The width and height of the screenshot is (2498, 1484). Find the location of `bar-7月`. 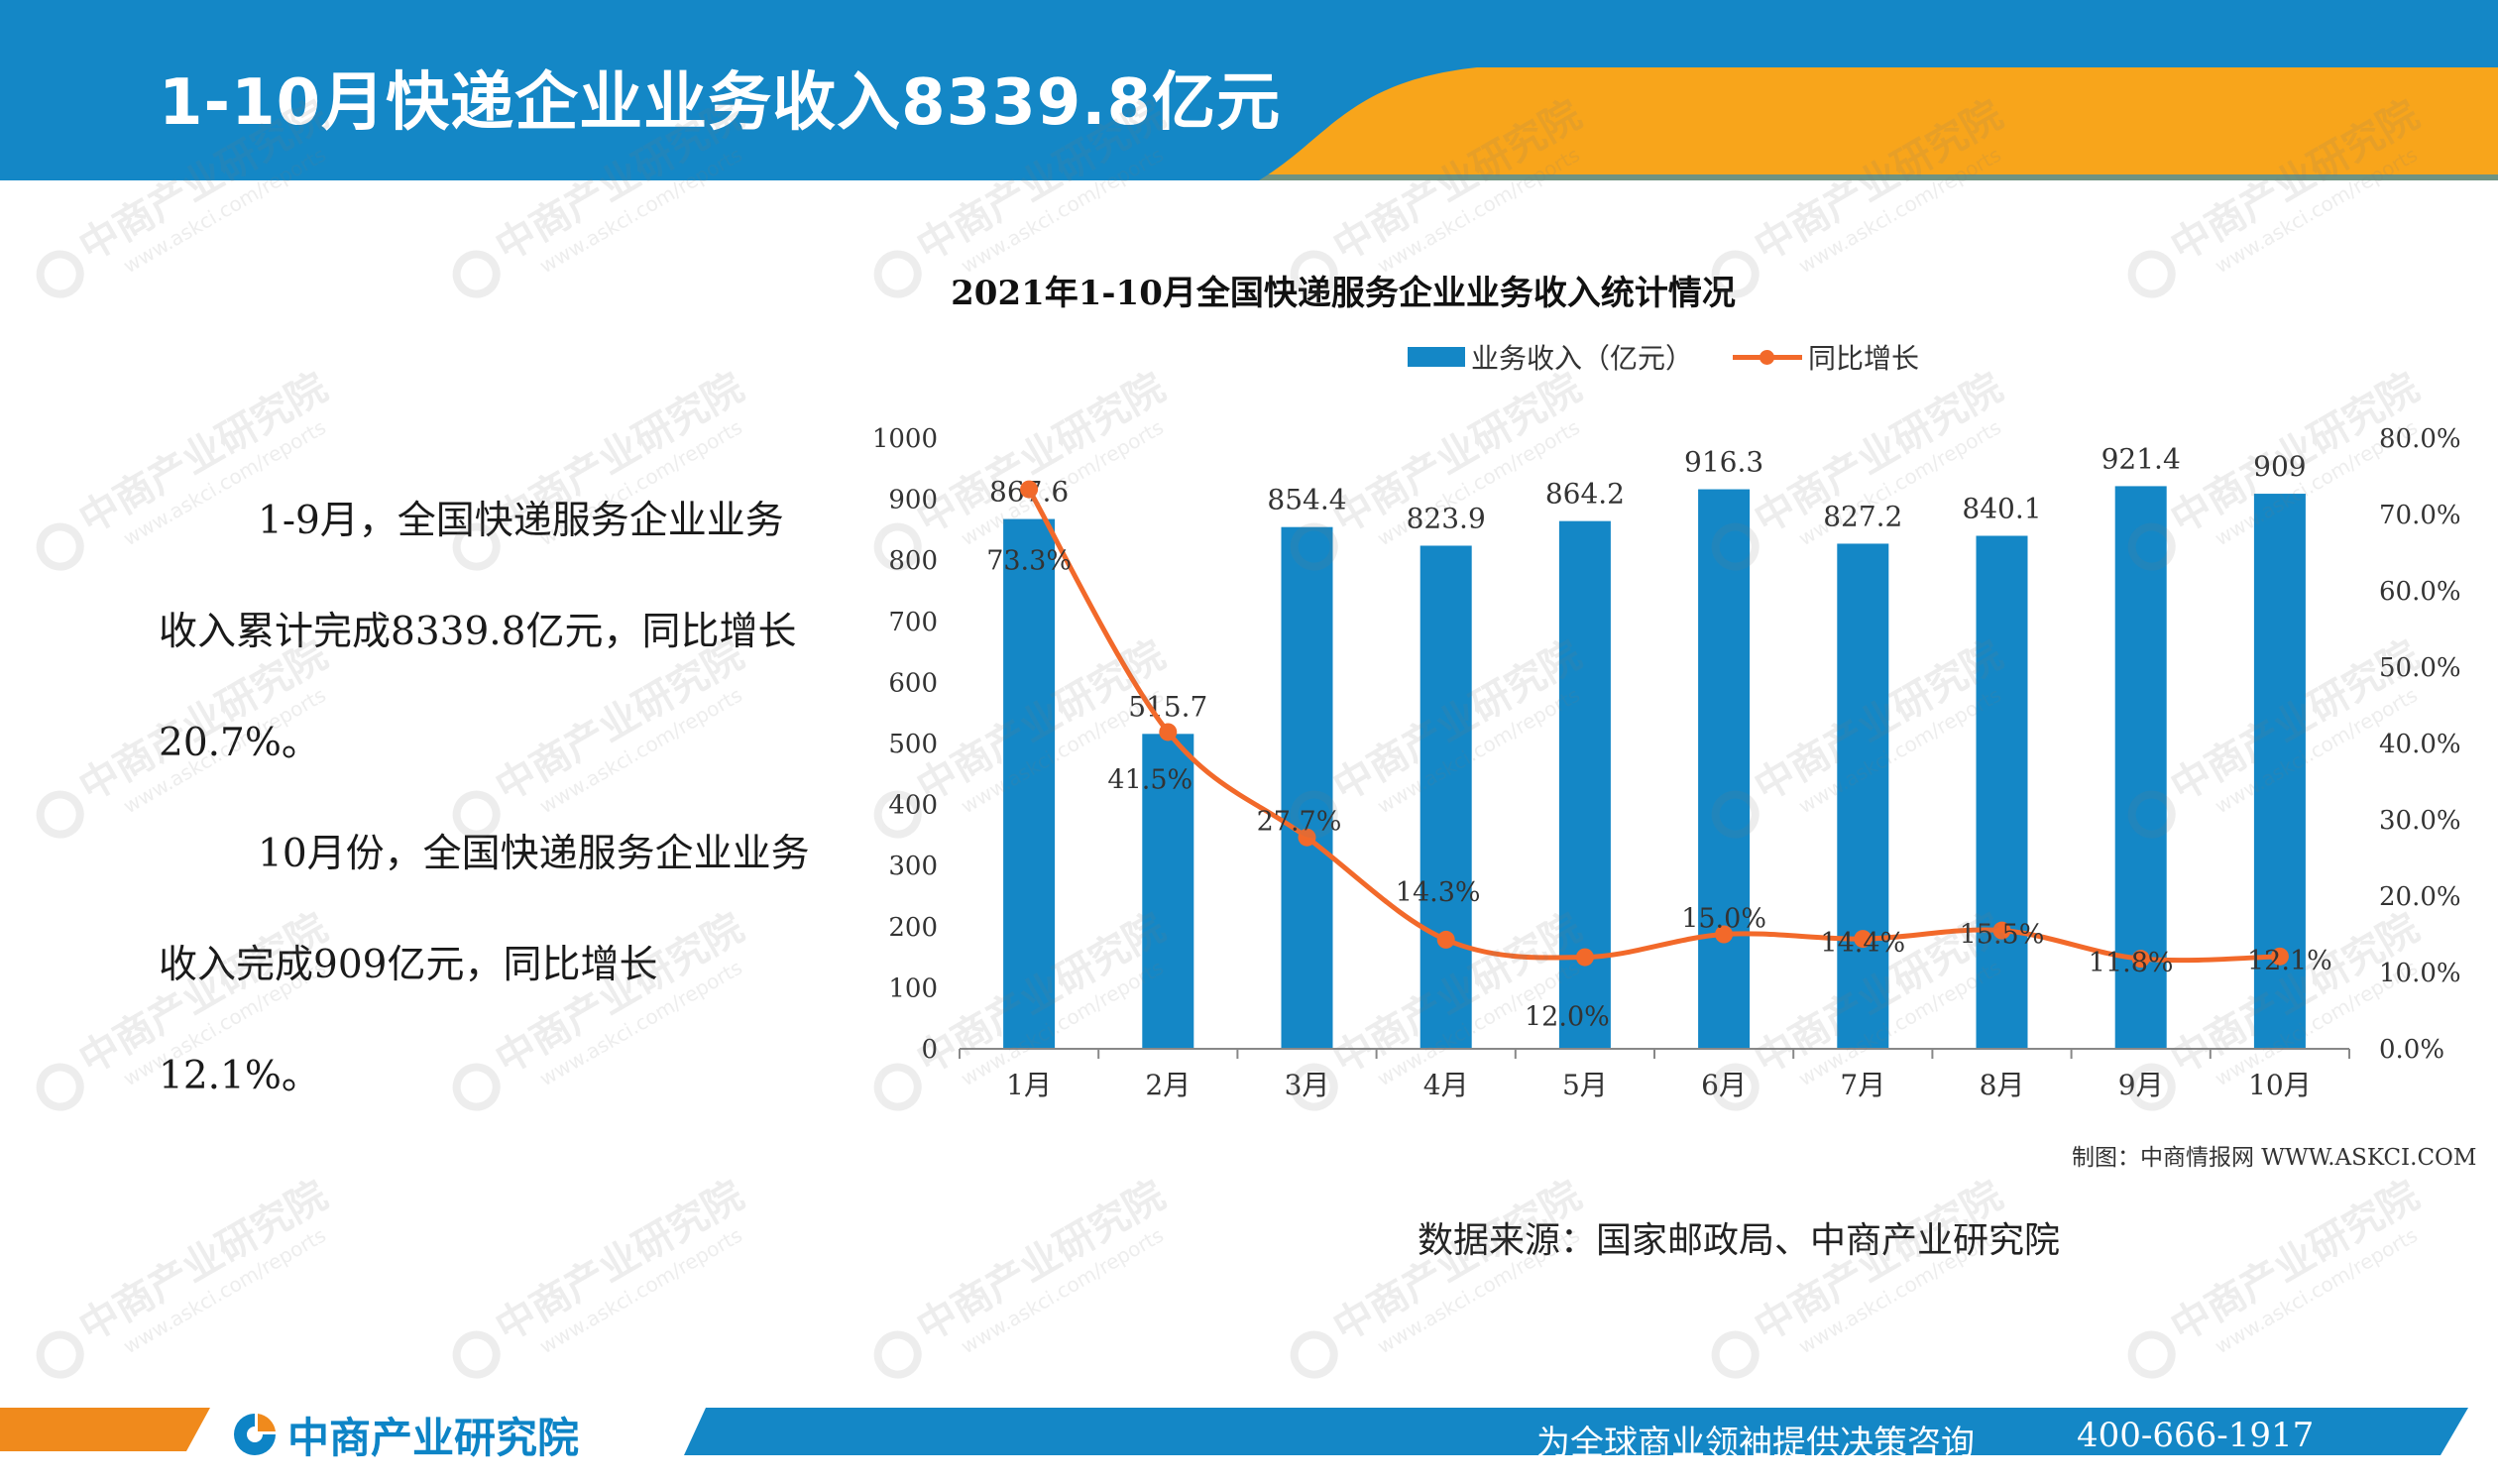

bar-7月 is located at coordinates (1863, 796).